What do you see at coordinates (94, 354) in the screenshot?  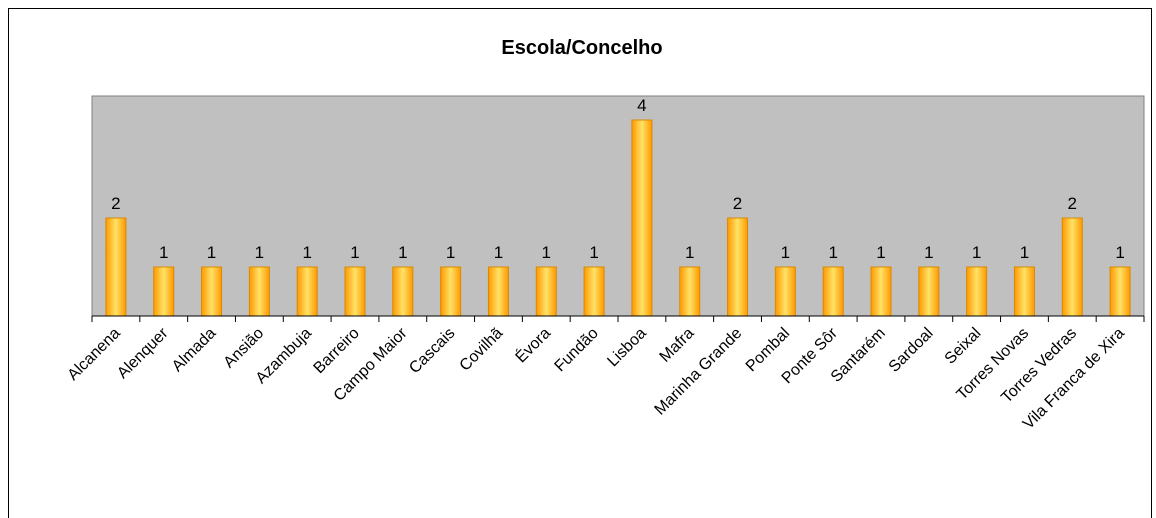 I see `x-tick-label: Alcanena` at bounding box center [94, 354].